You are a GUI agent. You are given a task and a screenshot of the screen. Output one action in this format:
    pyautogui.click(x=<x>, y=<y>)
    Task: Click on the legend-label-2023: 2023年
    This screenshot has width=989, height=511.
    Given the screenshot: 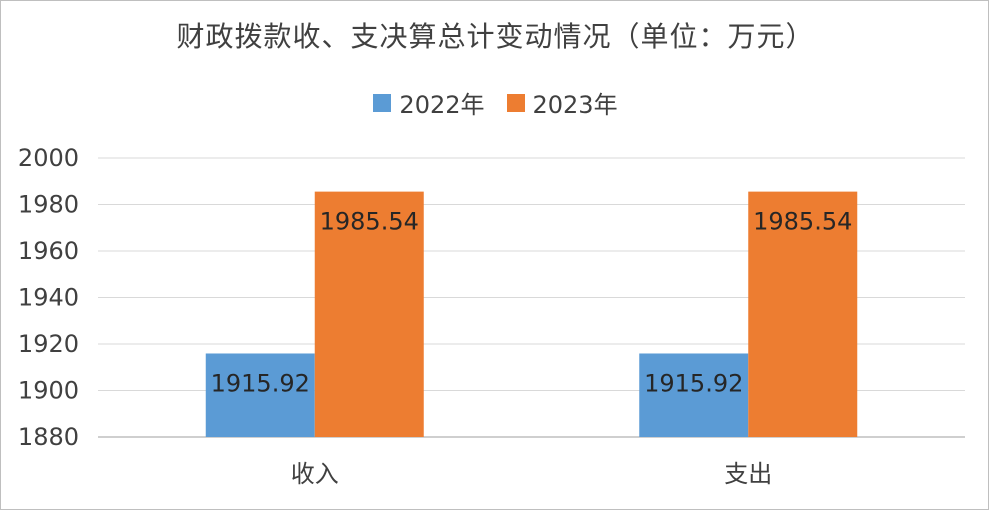 What is the action you would take?
    pyautogui.click(x=575, y=105)
    